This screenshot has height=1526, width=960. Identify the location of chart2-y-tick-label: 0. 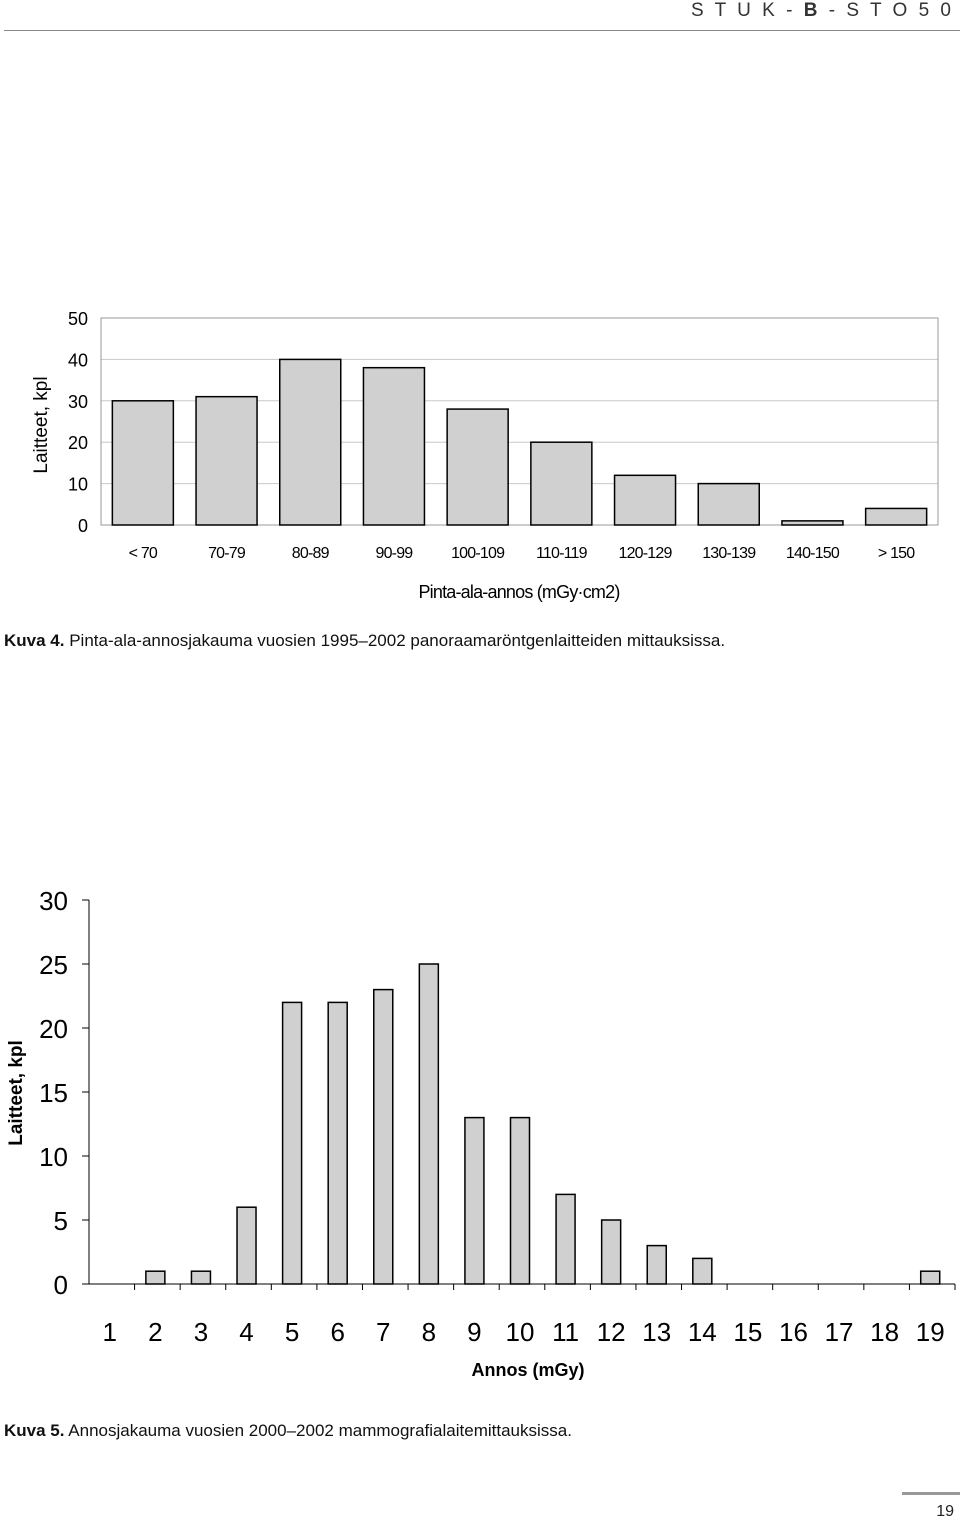
(61, 1285).